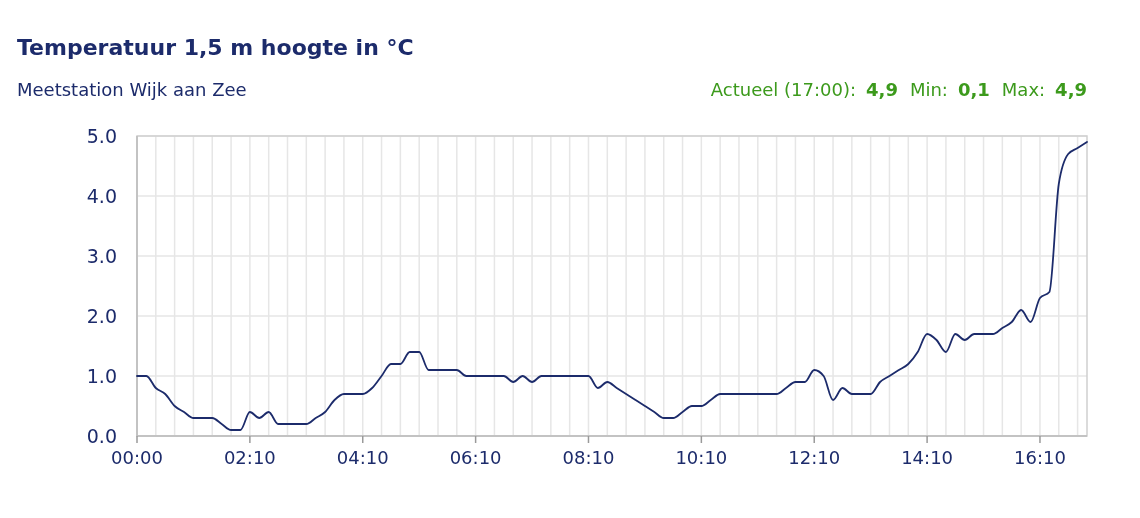 This screenshot has width=1140, height=518. I want to click on y-tick-label: 1.0, so click(101, 376).